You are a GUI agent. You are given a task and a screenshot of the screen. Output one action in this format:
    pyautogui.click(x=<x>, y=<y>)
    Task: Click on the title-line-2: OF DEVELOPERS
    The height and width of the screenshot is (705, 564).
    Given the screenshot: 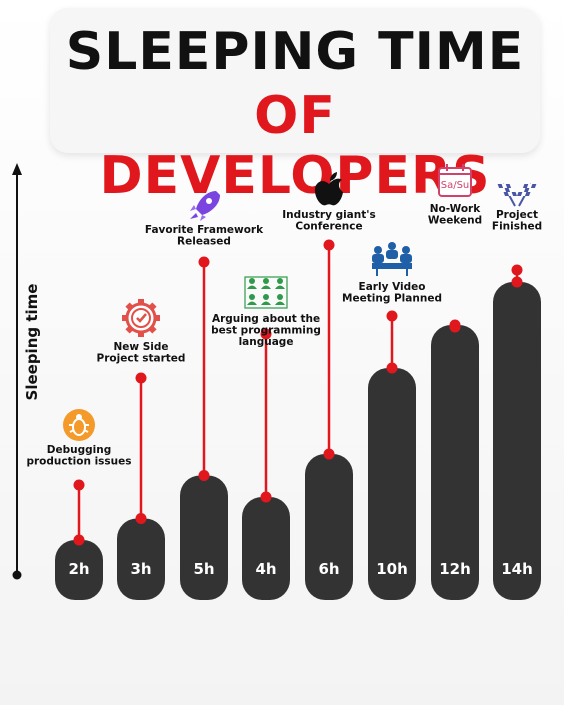 What is the action you would take?
    pyautogui.click(x=295, y=146)
    